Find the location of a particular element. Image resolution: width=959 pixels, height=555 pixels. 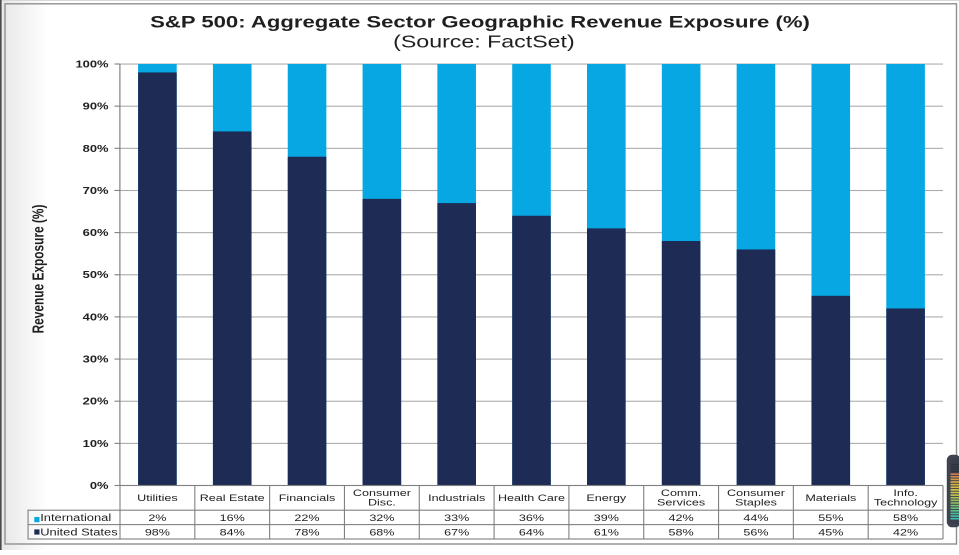

svg-text: Disc. is located at coordinates (382, 503).